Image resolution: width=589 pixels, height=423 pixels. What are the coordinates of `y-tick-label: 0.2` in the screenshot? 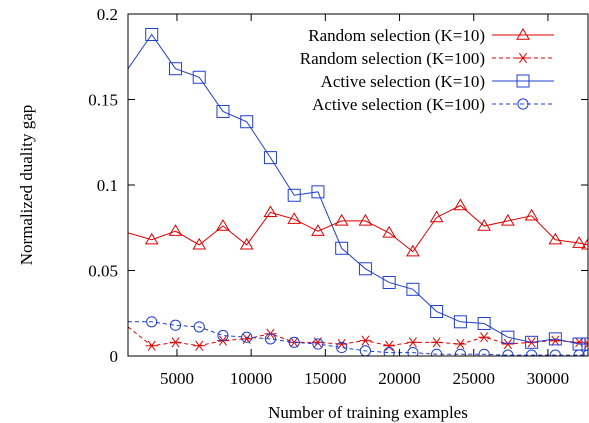 It's located at (107, 14).